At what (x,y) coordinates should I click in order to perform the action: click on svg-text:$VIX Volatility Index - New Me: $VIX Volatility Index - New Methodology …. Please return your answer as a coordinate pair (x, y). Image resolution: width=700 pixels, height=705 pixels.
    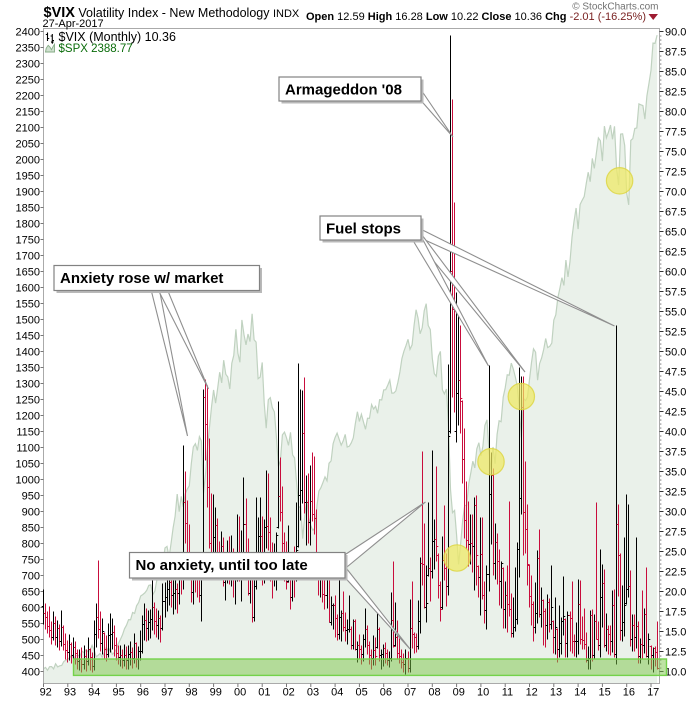
    Looking at the image, I should click on (172, 13).